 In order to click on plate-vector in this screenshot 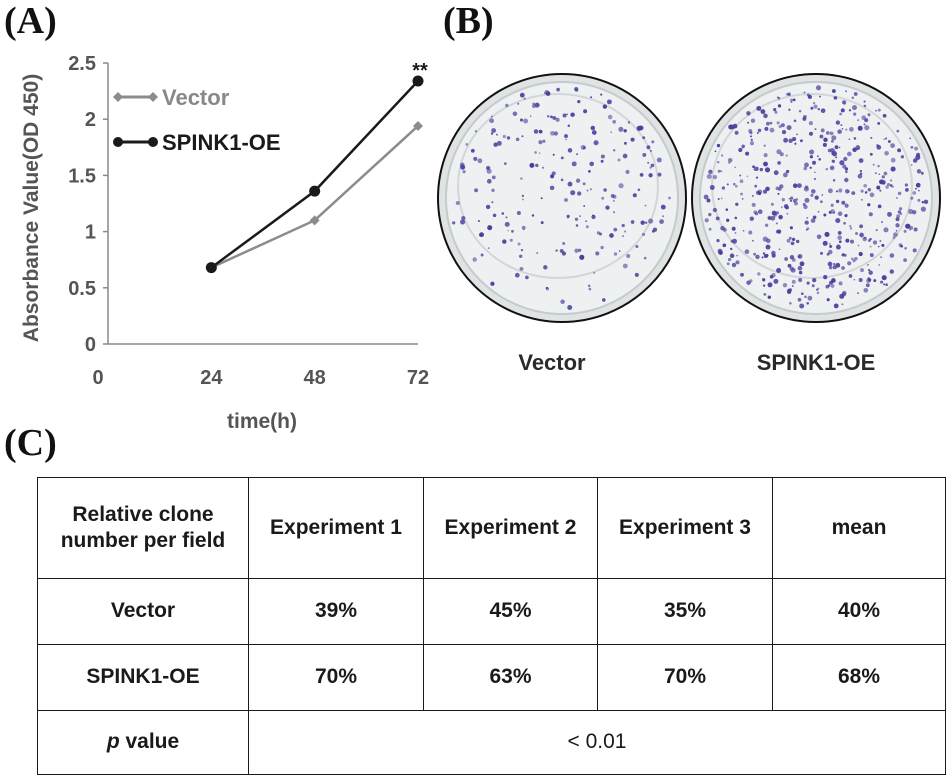, I will do `click(562, 200)`.